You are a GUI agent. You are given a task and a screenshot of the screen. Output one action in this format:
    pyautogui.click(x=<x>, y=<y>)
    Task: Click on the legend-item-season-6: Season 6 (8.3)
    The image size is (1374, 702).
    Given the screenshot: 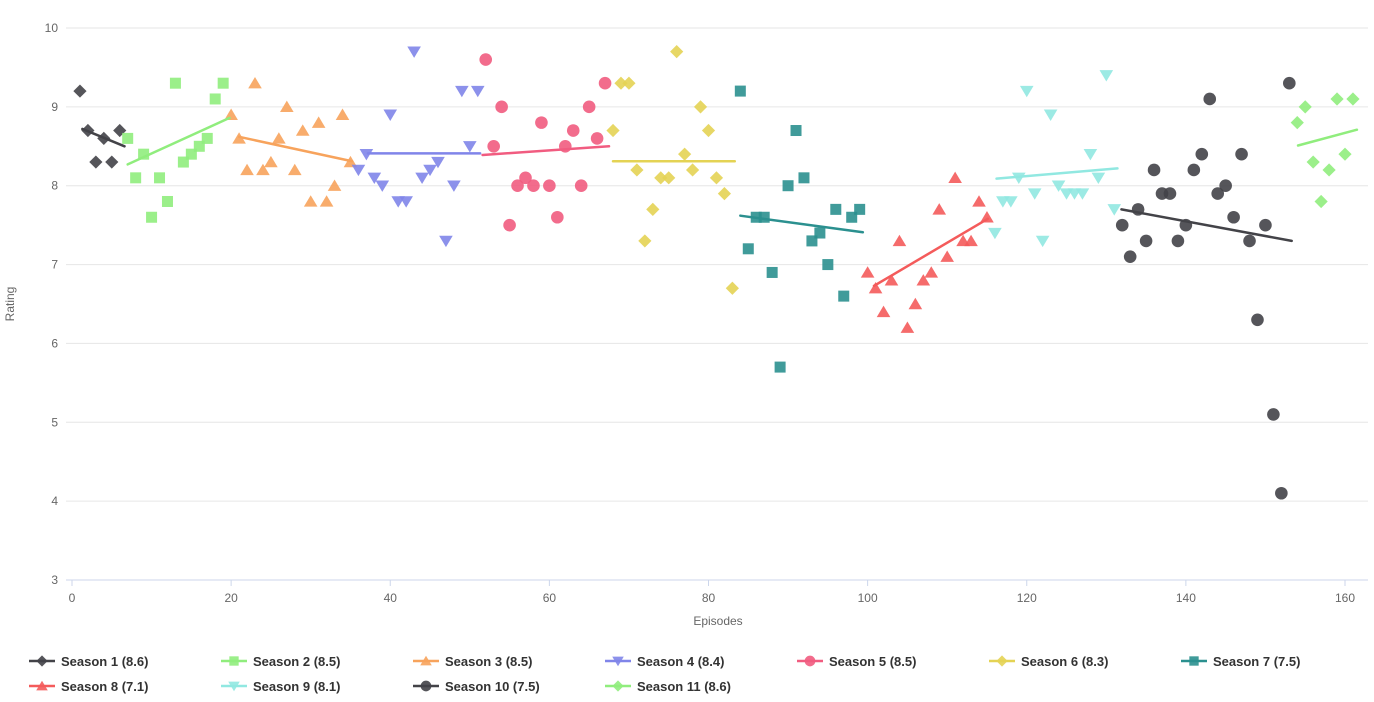 What is the action you would take?
    pyautogui.click(x=1048, y=661)
    